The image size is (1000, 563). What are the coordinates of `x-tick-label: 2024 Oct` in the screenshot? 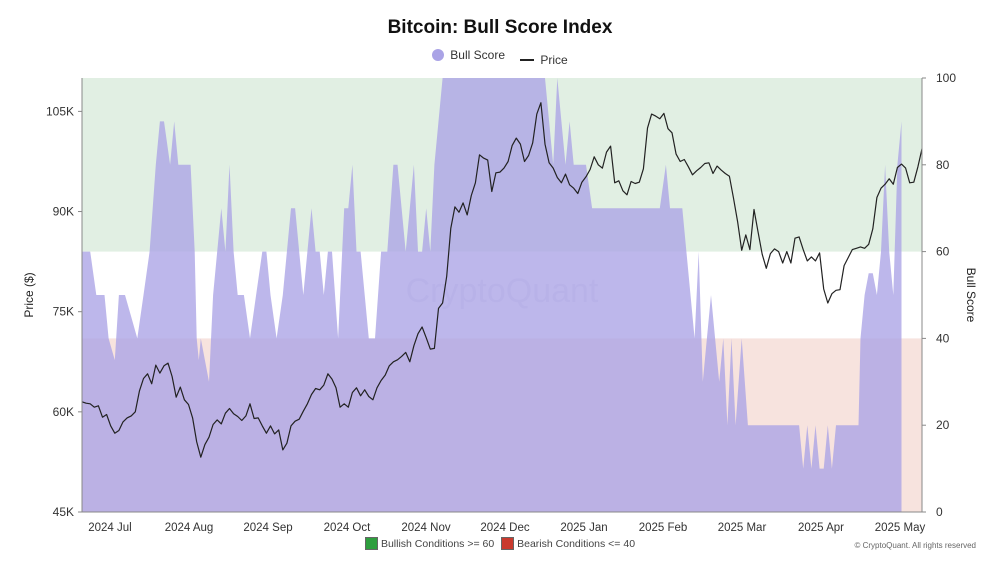 It's located at (347, 528).